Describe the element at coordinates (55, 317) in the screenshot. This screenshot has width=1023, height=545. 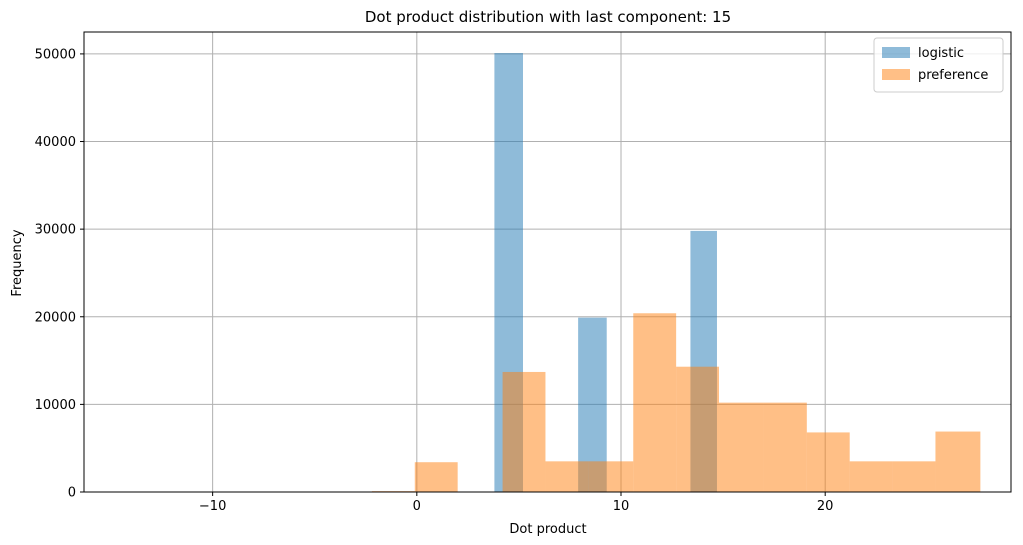
I see `y-tick-label: 20000` at that location.